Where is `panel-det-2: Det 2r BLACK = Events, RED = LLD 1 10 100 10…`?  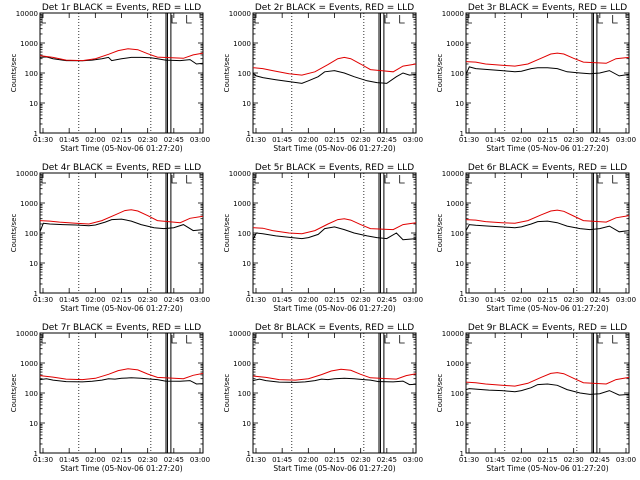 panel-det-2: Det 2r BLACK = Events, RED = LLD 1 10 100 10… is located at coordinates (323, 78).